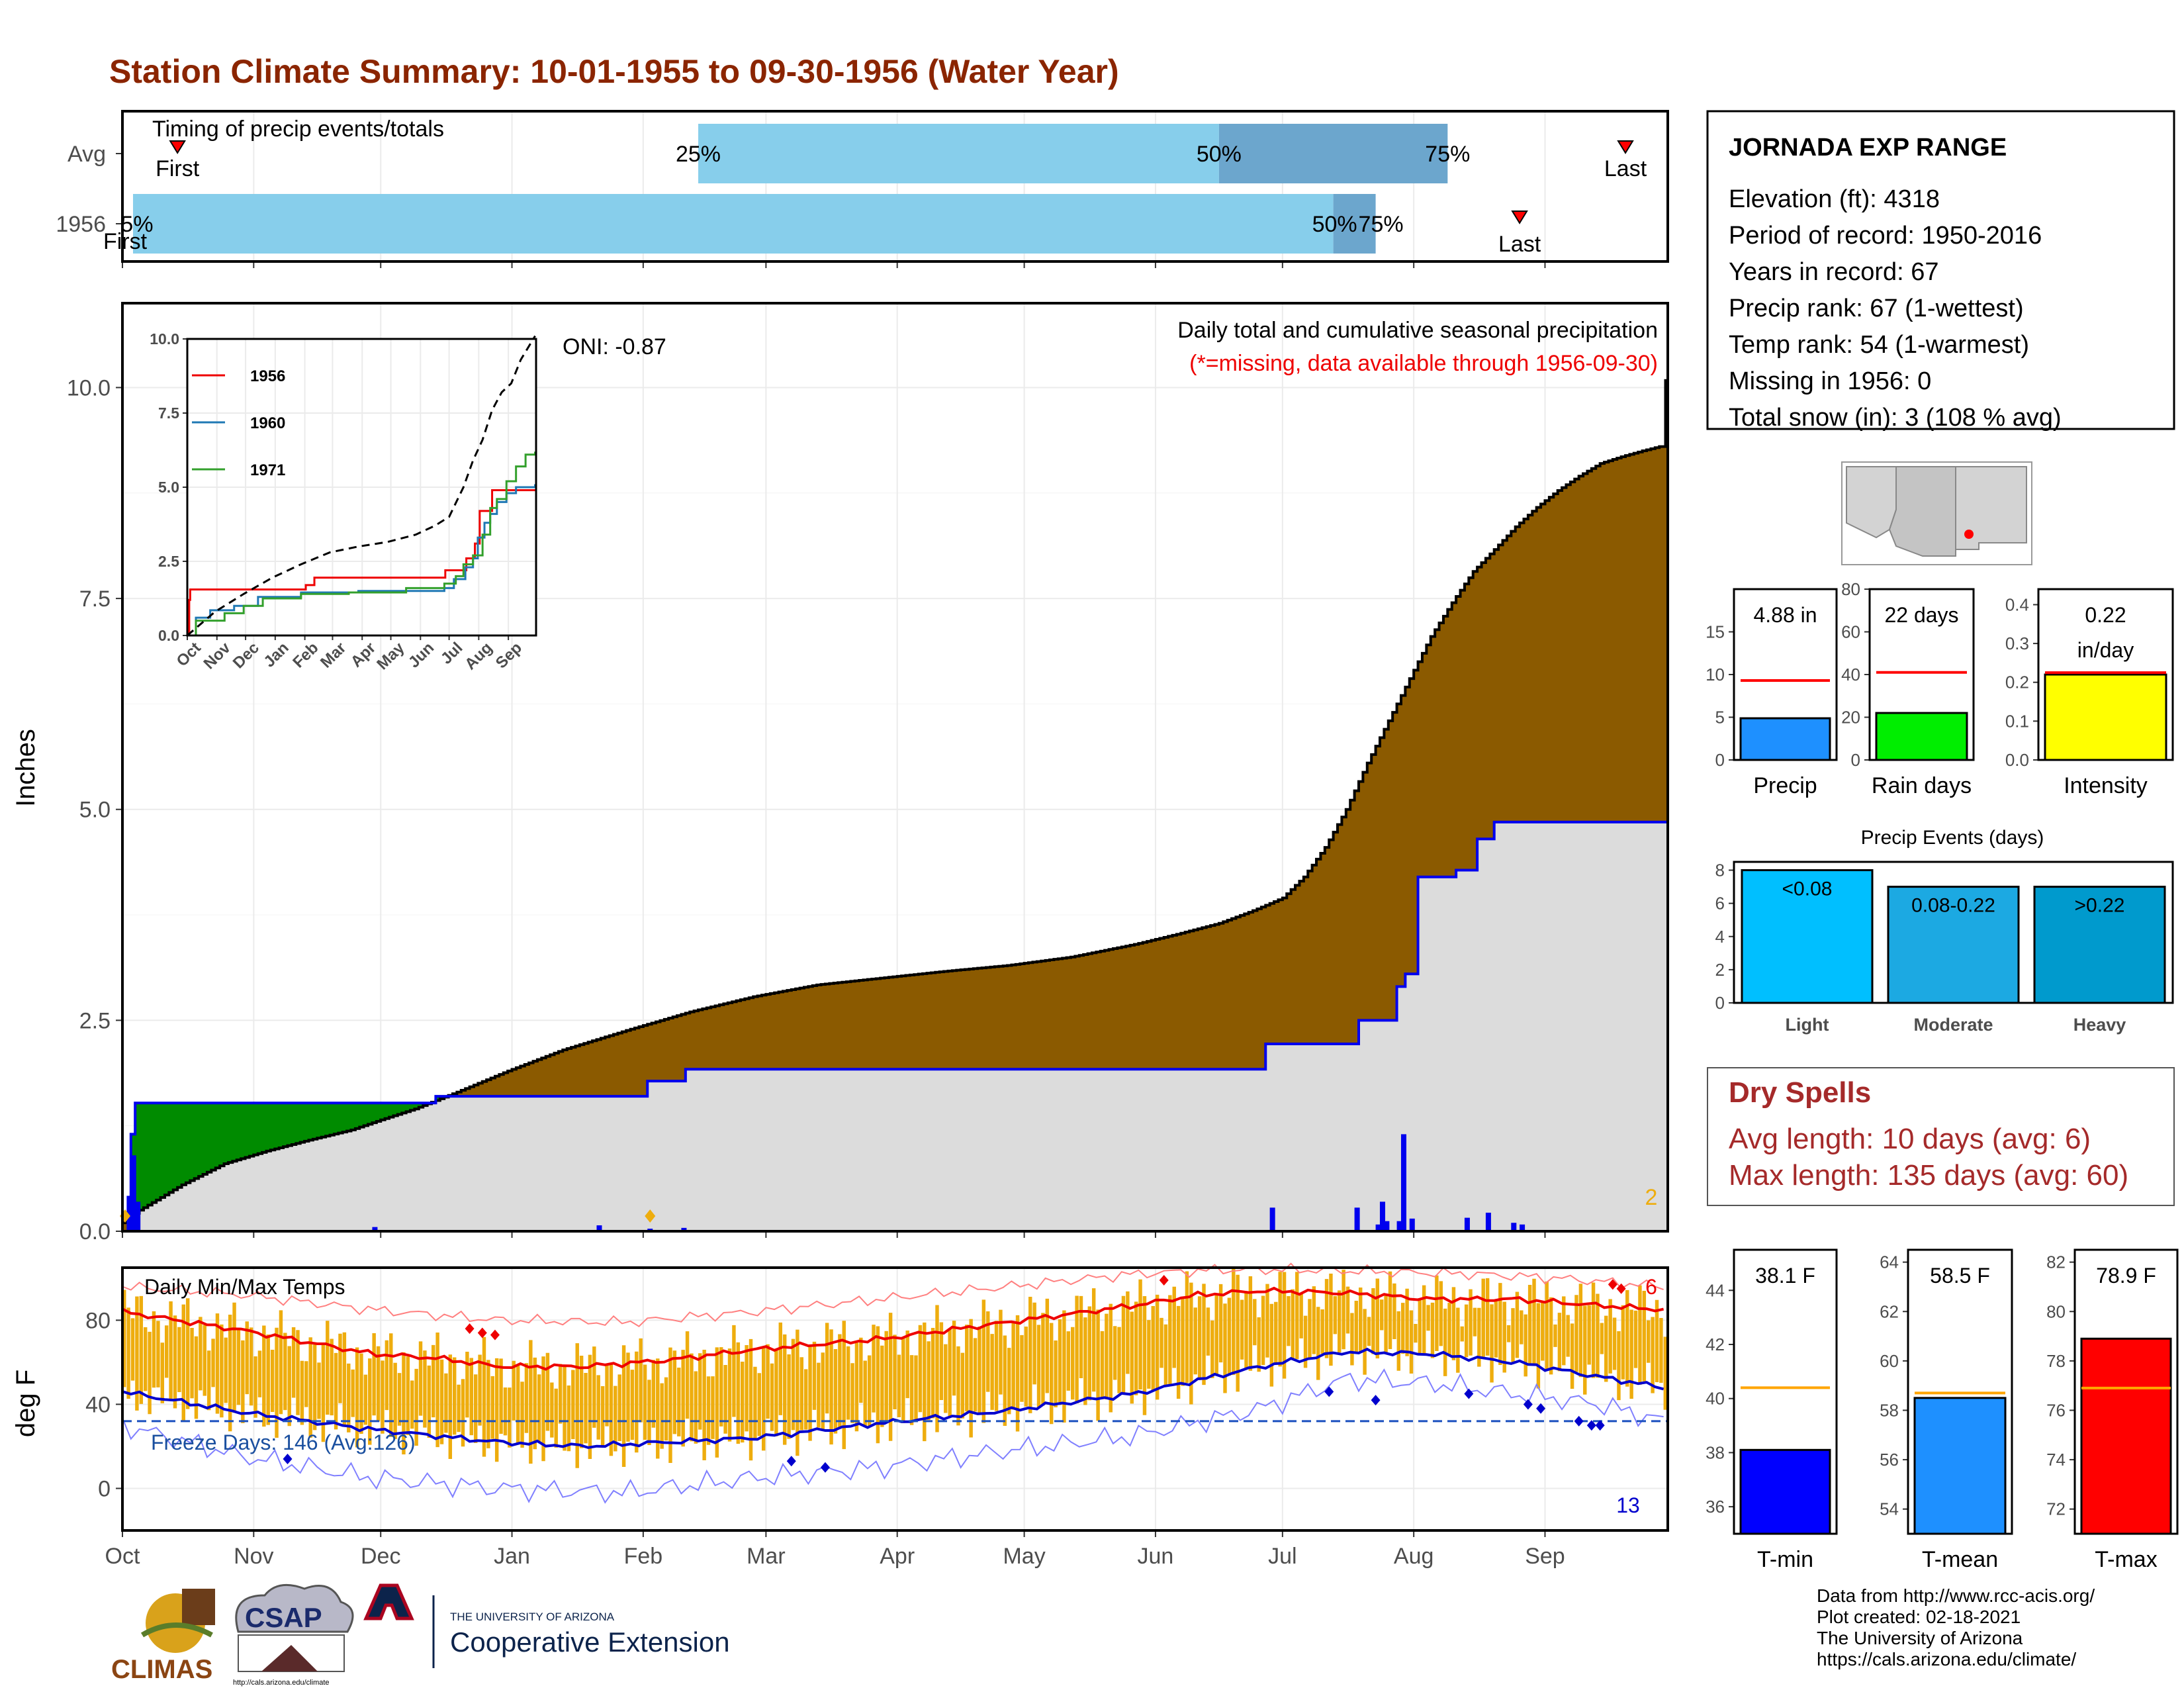 This screenshot has height=1688, width=2184. Describe the element at coordinates (2099, 1025) in the screenshot. I see `precip-events-category-label: Heavy` at that location.